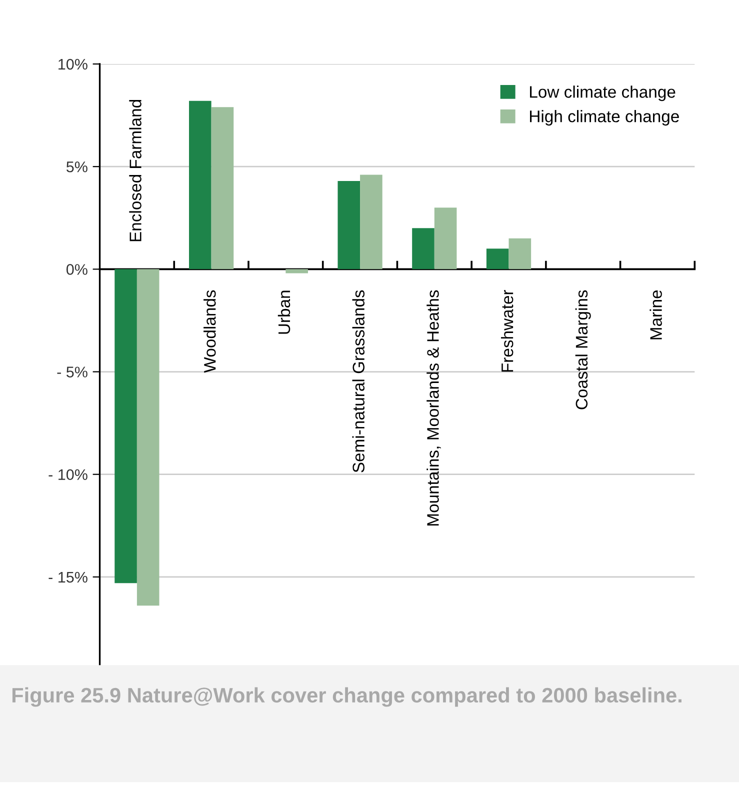  Describe the element at coordinates (433, 408) in the screenshot. I see `x-tick-label: Mountains, Moorlands & Heaths` at that location.